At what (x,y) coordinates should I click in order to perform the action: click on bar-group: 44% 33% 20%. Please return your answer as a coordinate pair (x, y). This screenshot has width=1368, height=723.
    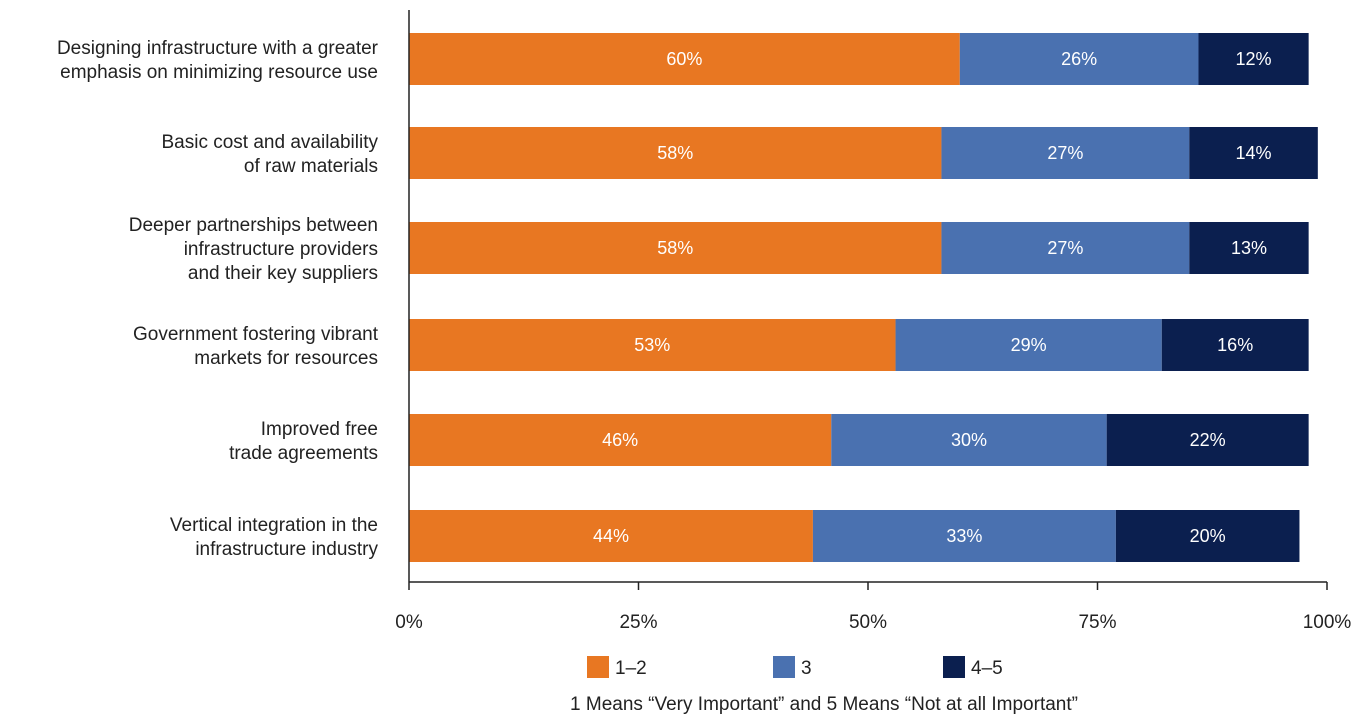
    Looking at the image, I should click on (854, 536).